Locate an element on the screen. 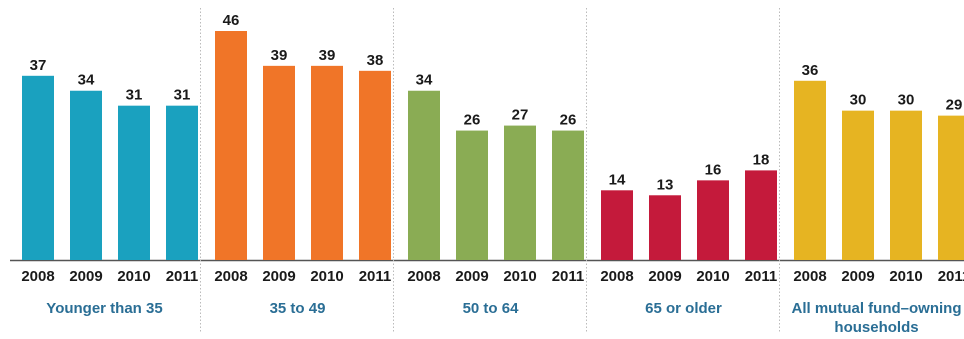 Image resolution: width=964 pixels, height=339 pixels. group-label-line: Younger than 35 is located at coordinates (104, 308).